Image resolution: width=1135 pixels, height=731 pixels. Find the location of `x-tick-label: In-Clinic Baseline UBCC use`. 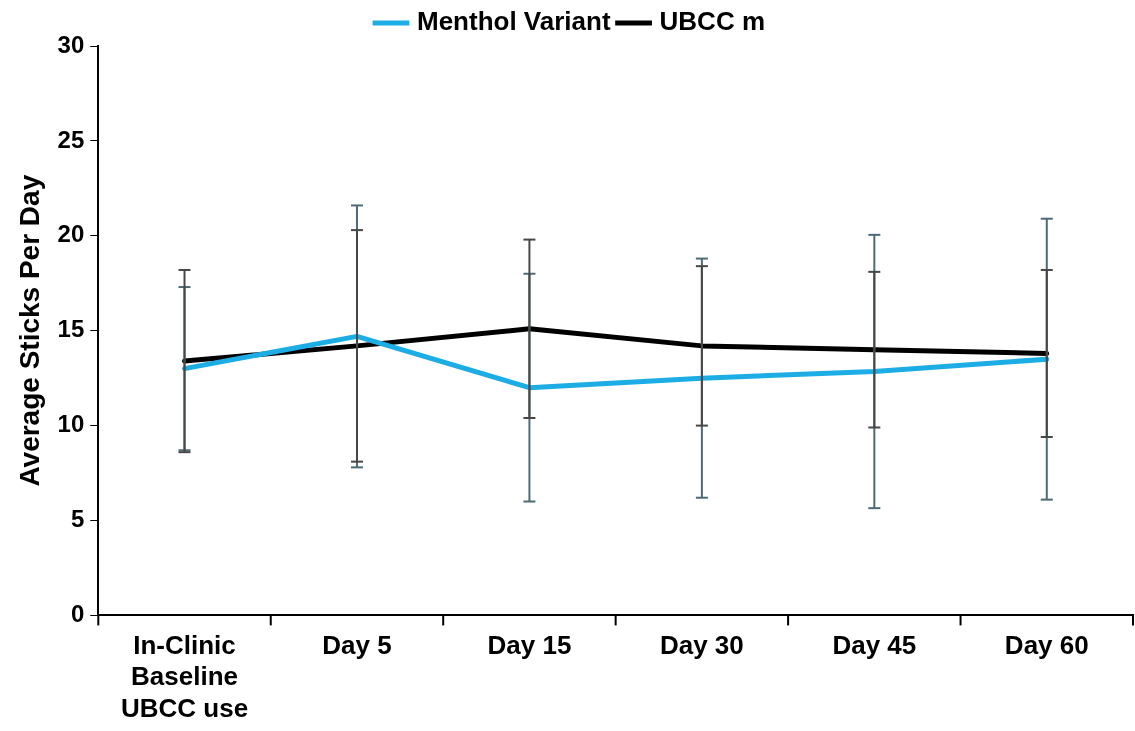

x-tick-label: In-Clinic Baseline UBCC use is located at coordinates (184, 676).